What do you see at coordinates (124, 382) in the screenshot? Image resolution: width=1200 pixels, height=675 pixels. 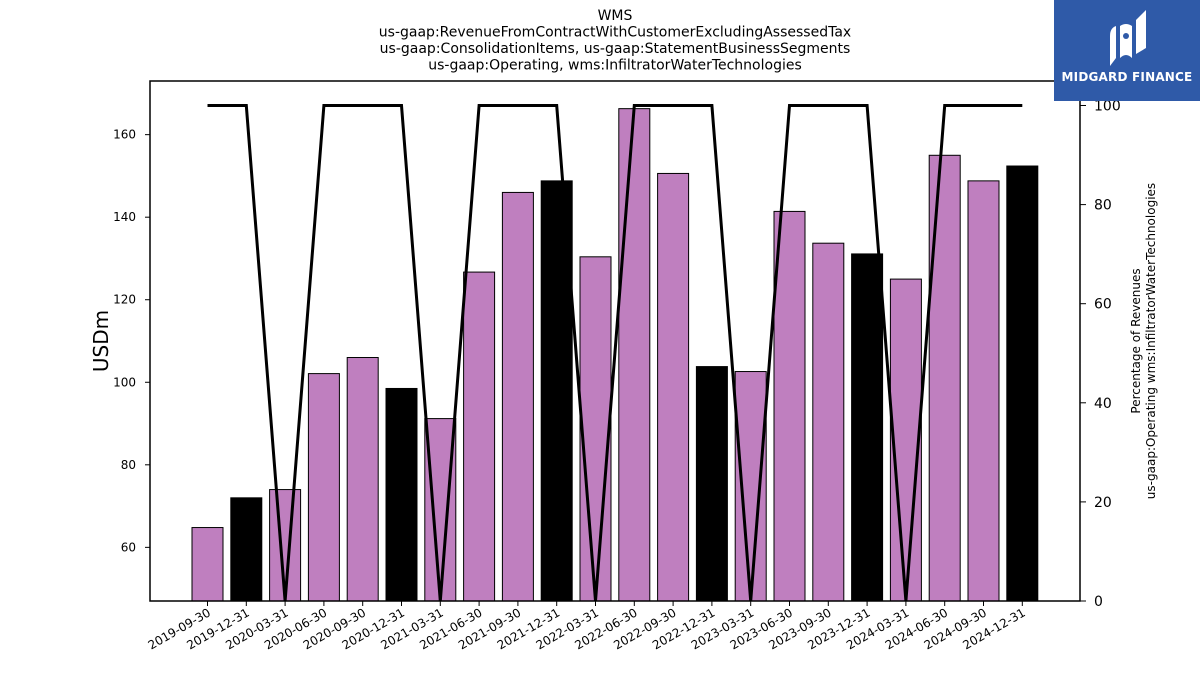 I see `left-tick-label: 100` at bounding box center [124, 382].